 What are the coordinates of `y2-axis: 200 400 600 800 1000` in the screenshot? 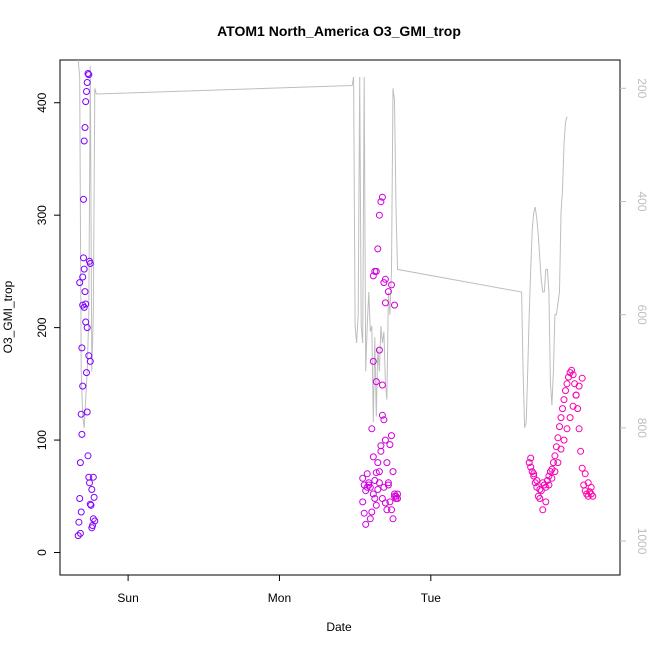 It's located at (634, 316).